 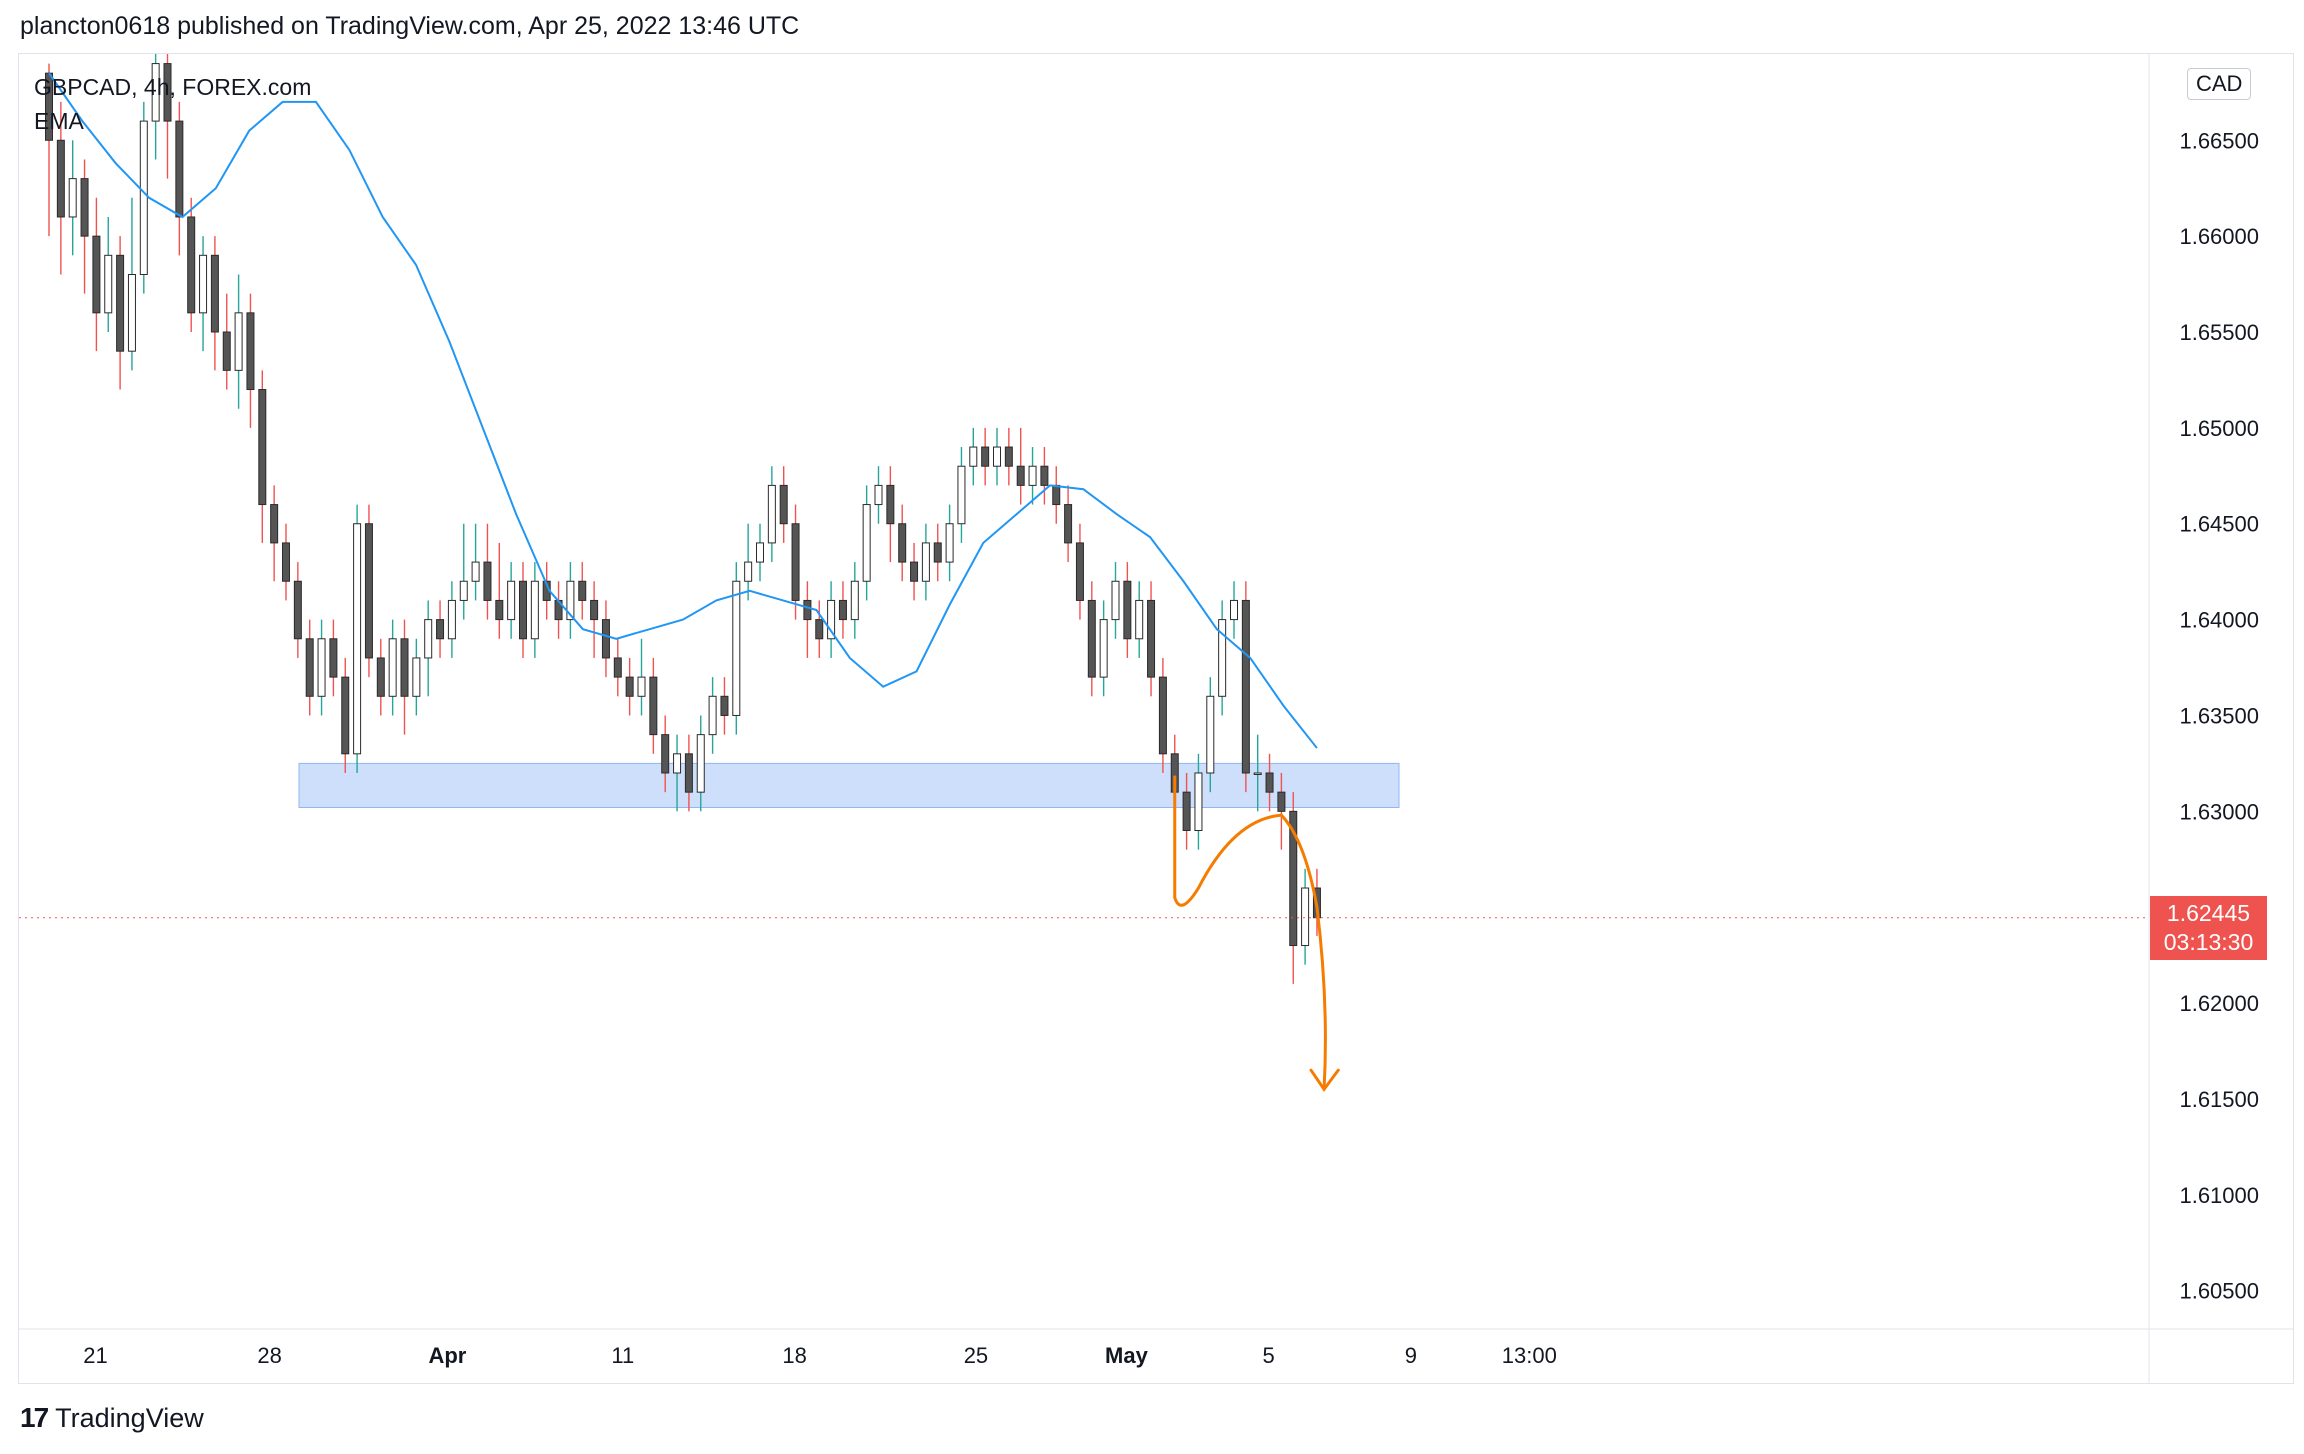 What do you see at coordinates (2219, 620) in the screenshot?
I see `y-tick-label: 1.64000` at bounding box center [2219, 620].